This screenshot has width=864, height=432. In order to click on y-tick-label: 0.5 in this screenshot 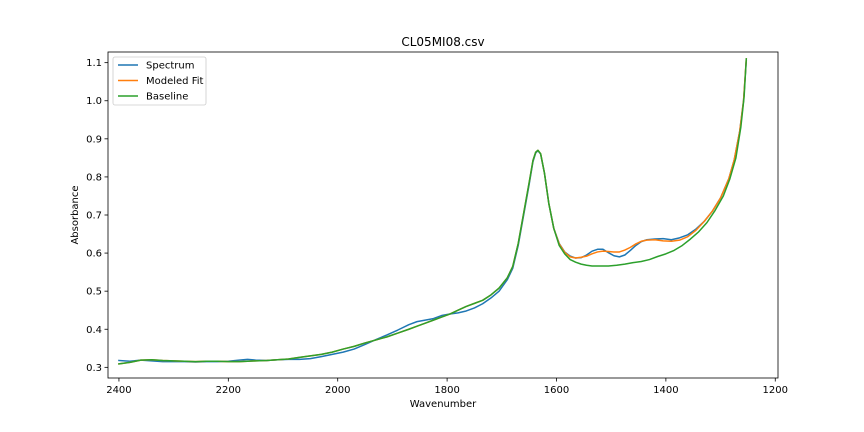, I will do `click(94, 292)`.